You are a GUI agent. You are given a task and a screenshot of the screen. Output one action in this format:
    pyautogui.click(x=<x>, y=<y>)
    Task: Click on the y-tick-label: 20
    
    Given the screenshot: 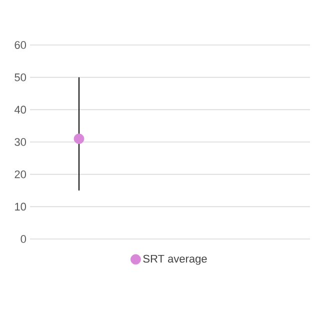 What is the action you would take?
    pyautogui.click(x=20, y=174)
    